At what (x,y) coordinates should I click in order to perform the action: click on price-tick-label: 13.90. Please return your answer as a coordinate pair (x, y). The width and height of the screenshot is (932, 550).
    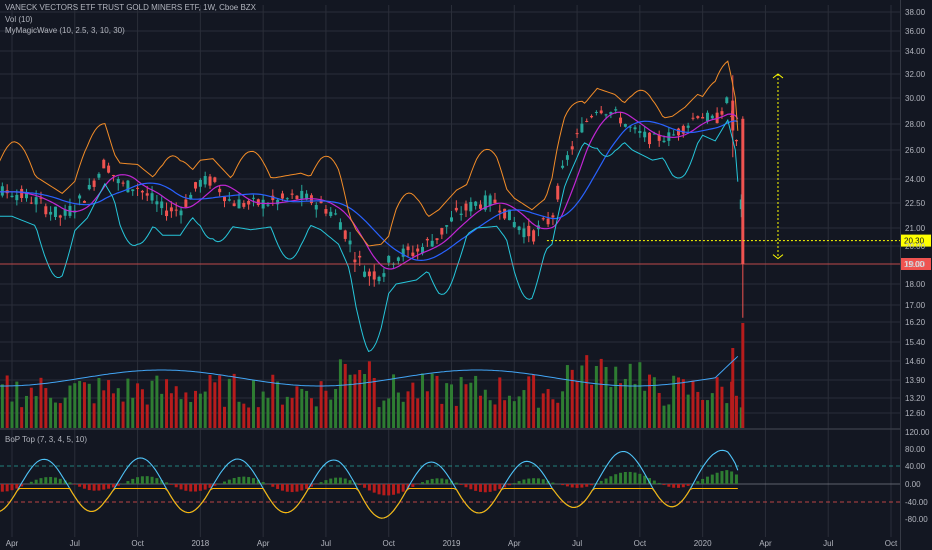
    Looking at the image, I should click on (915, 380).